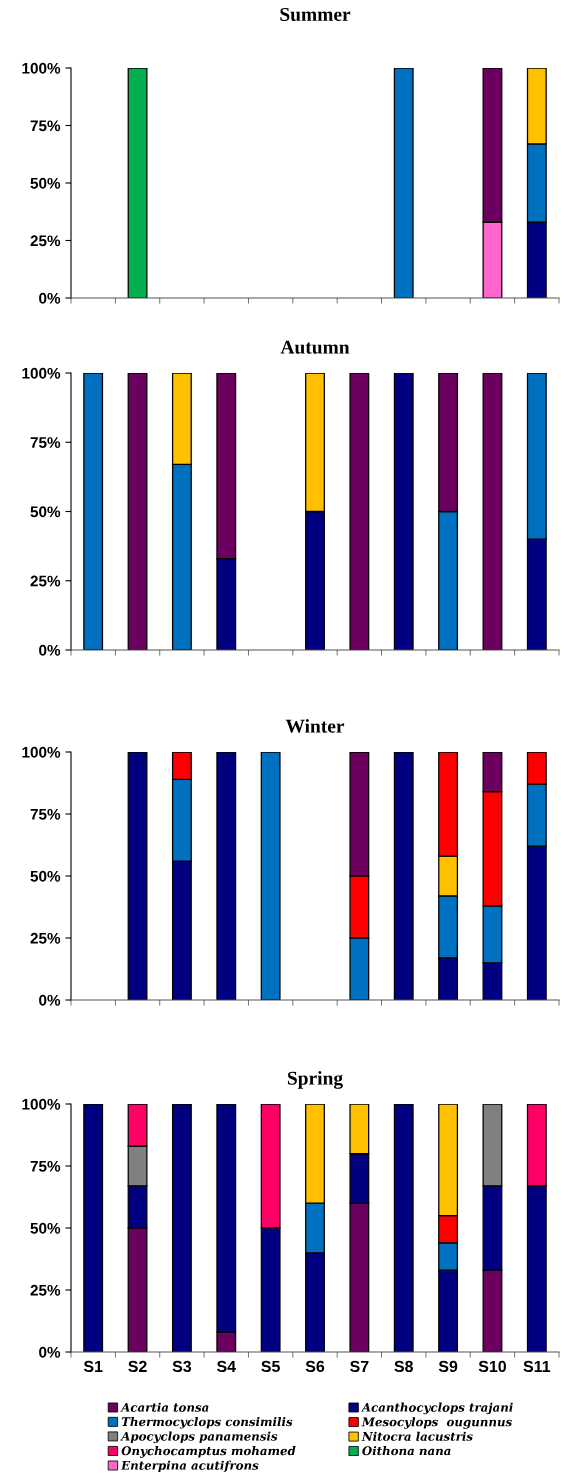 This screenshot has width=565, height=1483. What do you see at coordinates (208, 1452) in the screenshot?
I see `legend-label: Onychocamptus mohamed` at bounding box center [208, 1452].